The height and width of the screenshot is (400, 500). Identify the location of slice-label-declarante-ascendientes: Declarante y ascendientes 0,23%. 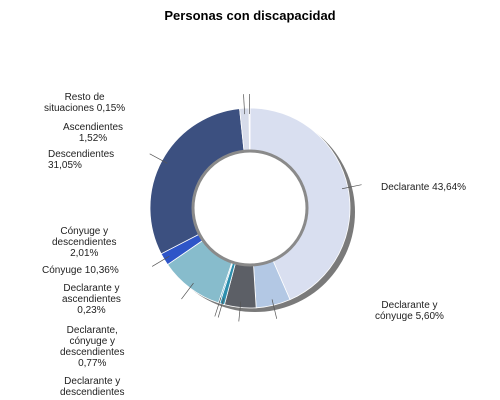
(91, 299).